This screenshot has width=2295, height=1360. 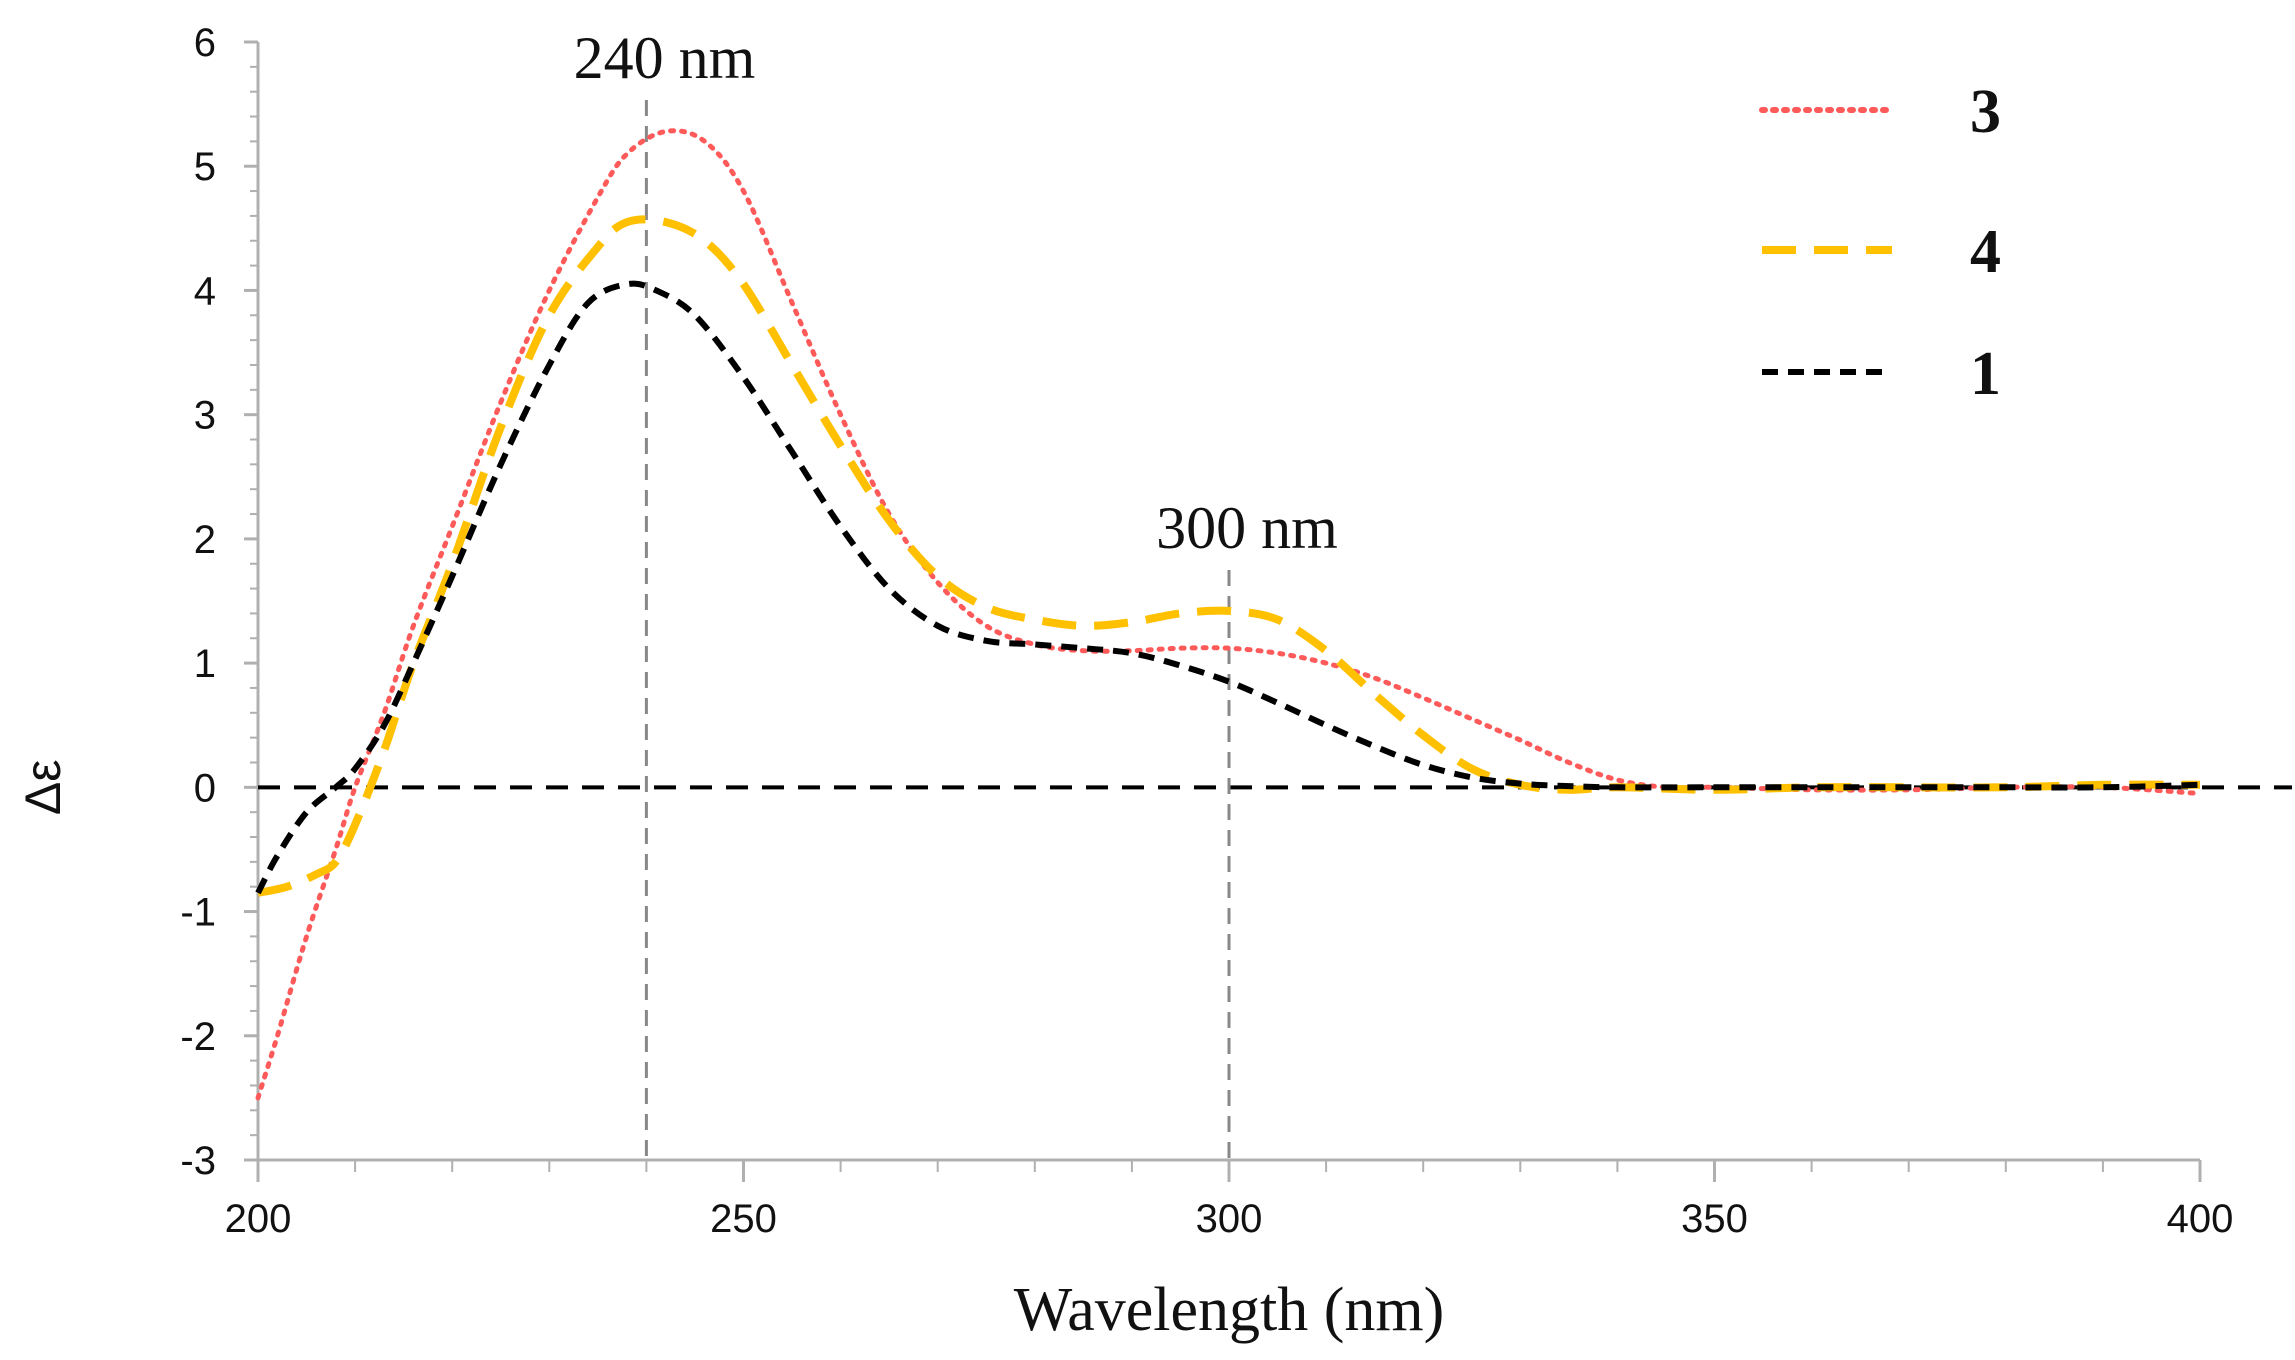 What do you see at coordinates (1985, 252) in the screenshot?
I see `legend-label-4: 4` at bounding box center [1985, 252].